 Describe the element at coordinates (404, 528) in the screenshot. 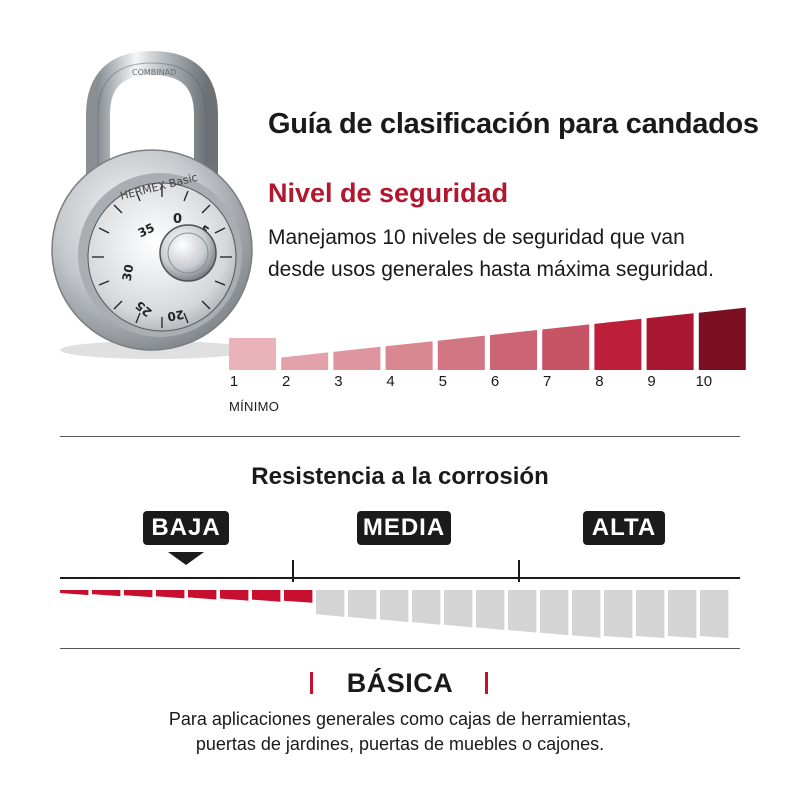

I see `corrosion-medium-badge: MEDIA` at that location.